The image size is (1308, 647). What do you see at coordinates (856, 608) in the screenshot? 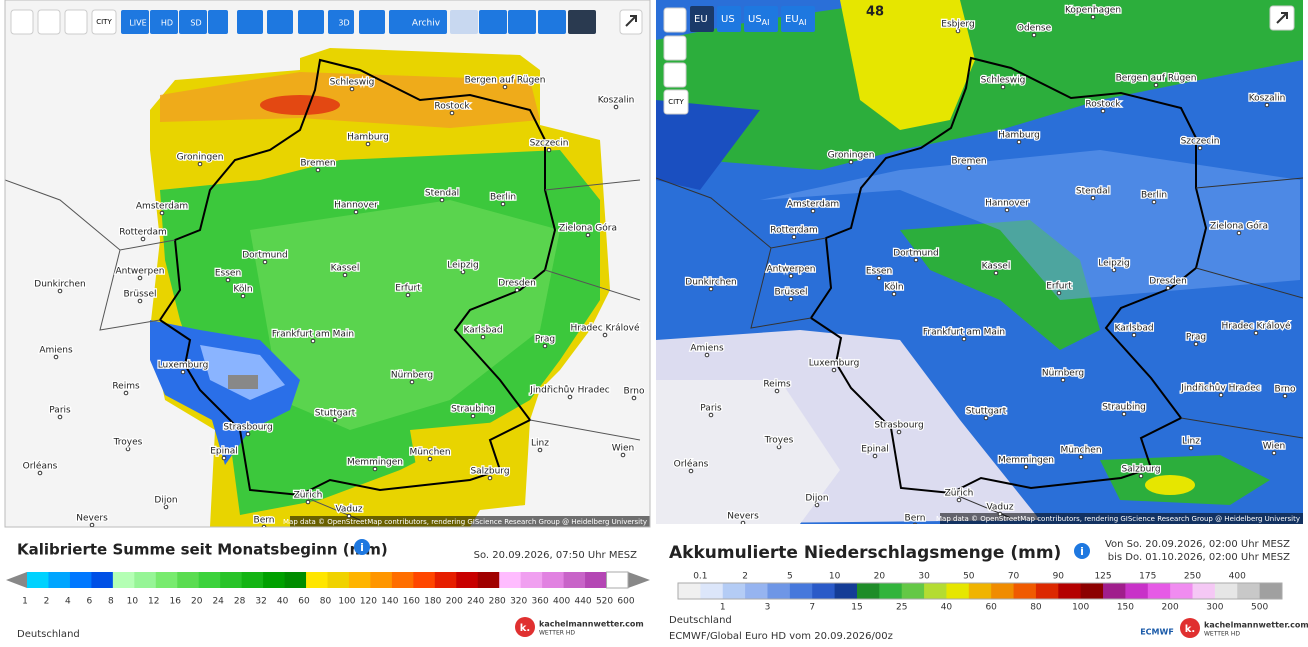
I see `scale-label: 15` at bounding box center [856, 608].